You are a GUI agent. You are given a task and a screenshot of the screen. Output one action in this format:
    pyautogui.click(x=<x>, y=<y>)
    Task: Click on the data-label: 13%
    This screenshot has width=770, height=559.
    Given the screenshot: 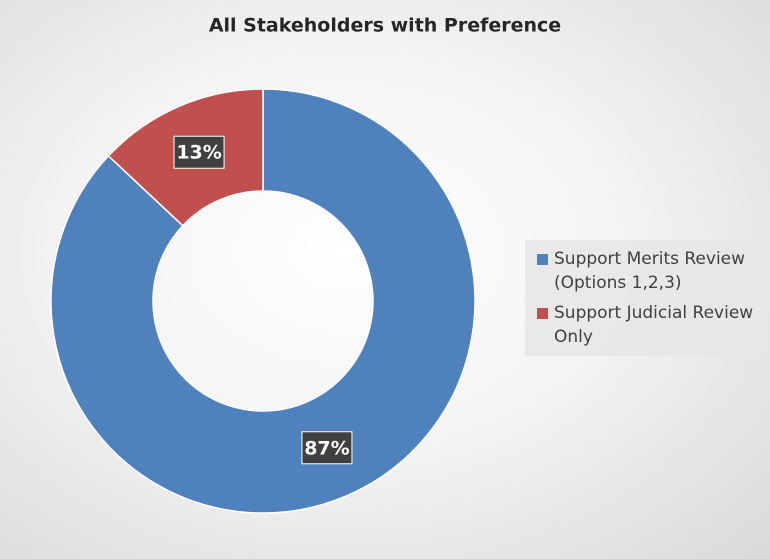 What is the action you would take?
    pyautogui.click(x=199, y=152)
    